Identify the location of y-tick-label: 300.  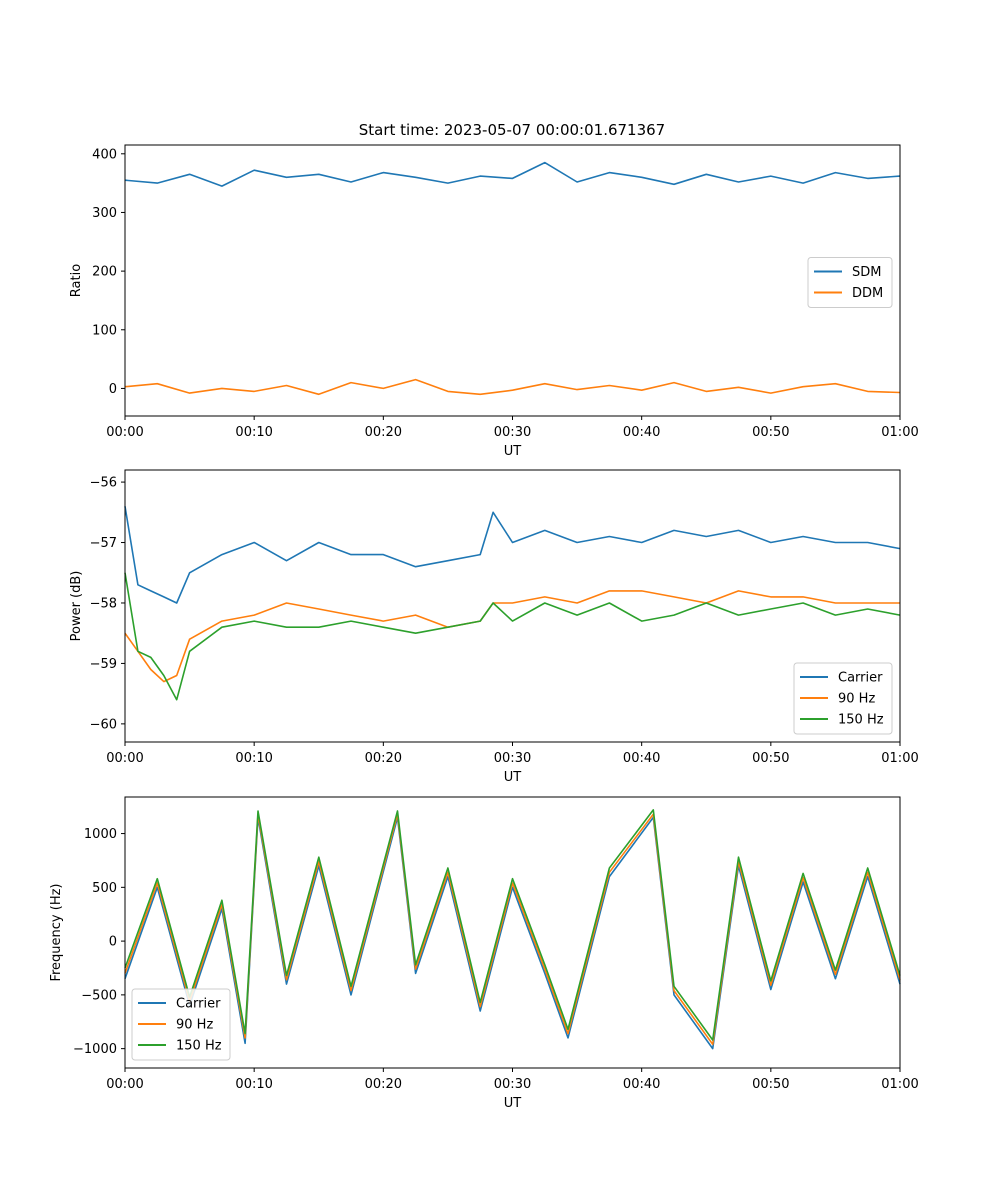
(104, 213).